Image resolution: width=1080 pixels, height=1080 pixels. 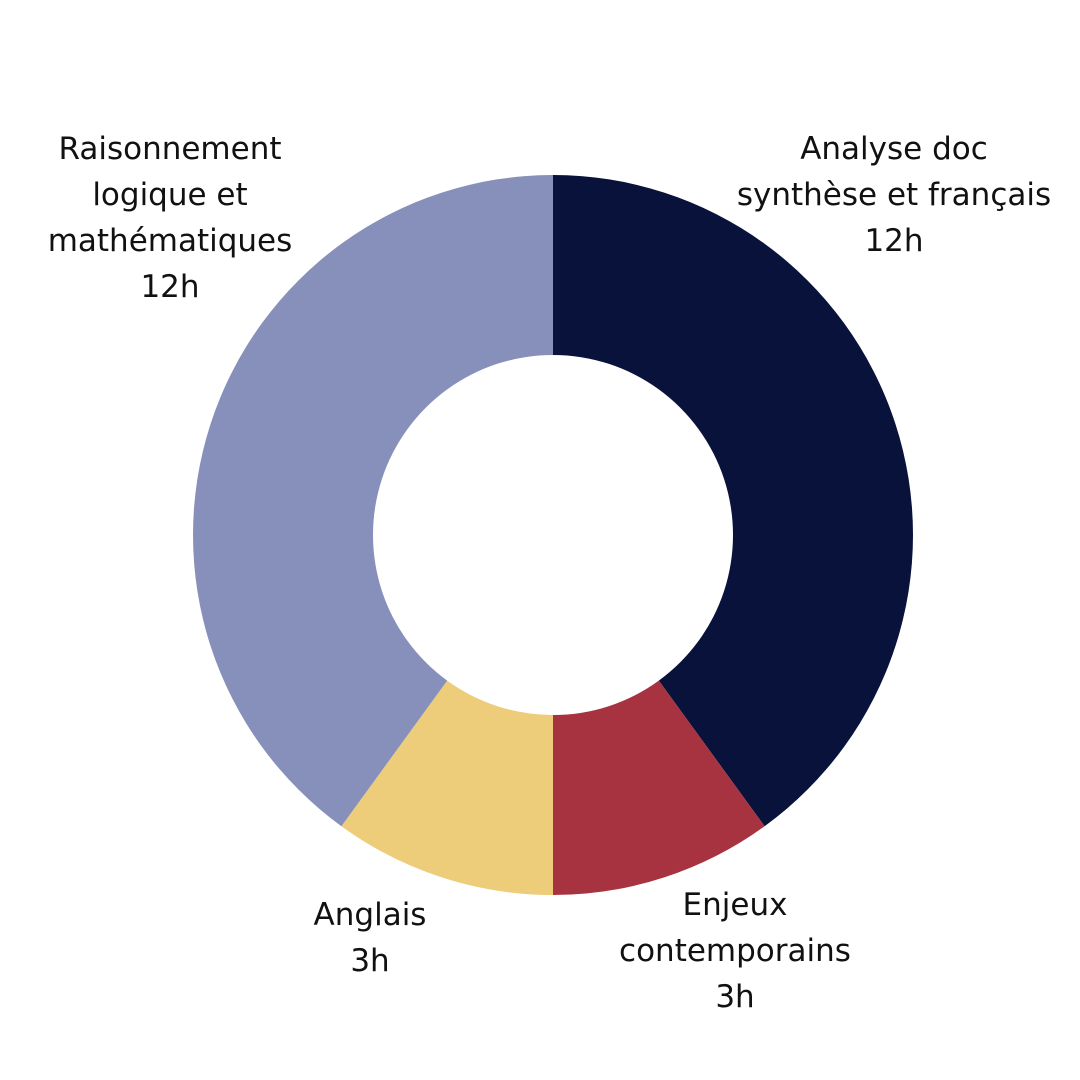 I want to click on slice-label-analyse-doc: Analyse doc synthèse et français 12h, so click(x=894, y=195).